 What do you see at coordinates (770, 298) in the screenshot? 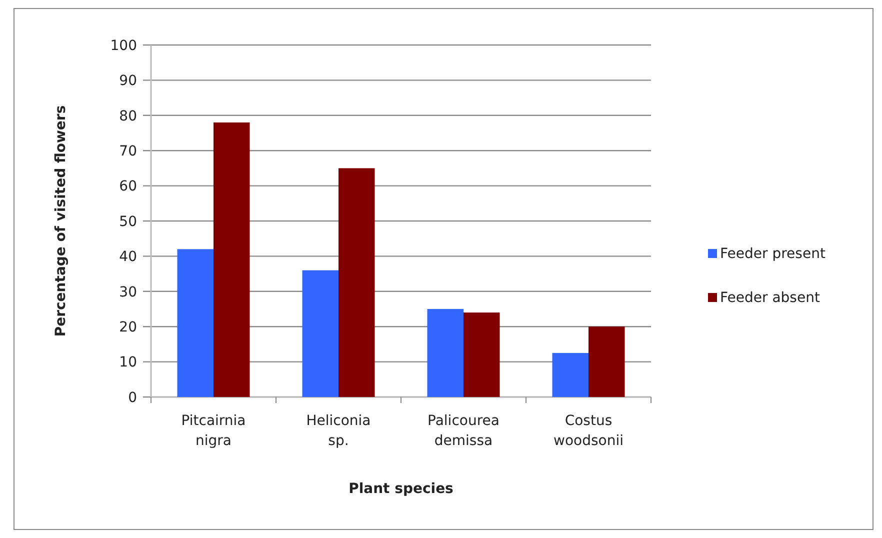
I see `legend-label: Feeder absent` at bounding box center [770, 298].